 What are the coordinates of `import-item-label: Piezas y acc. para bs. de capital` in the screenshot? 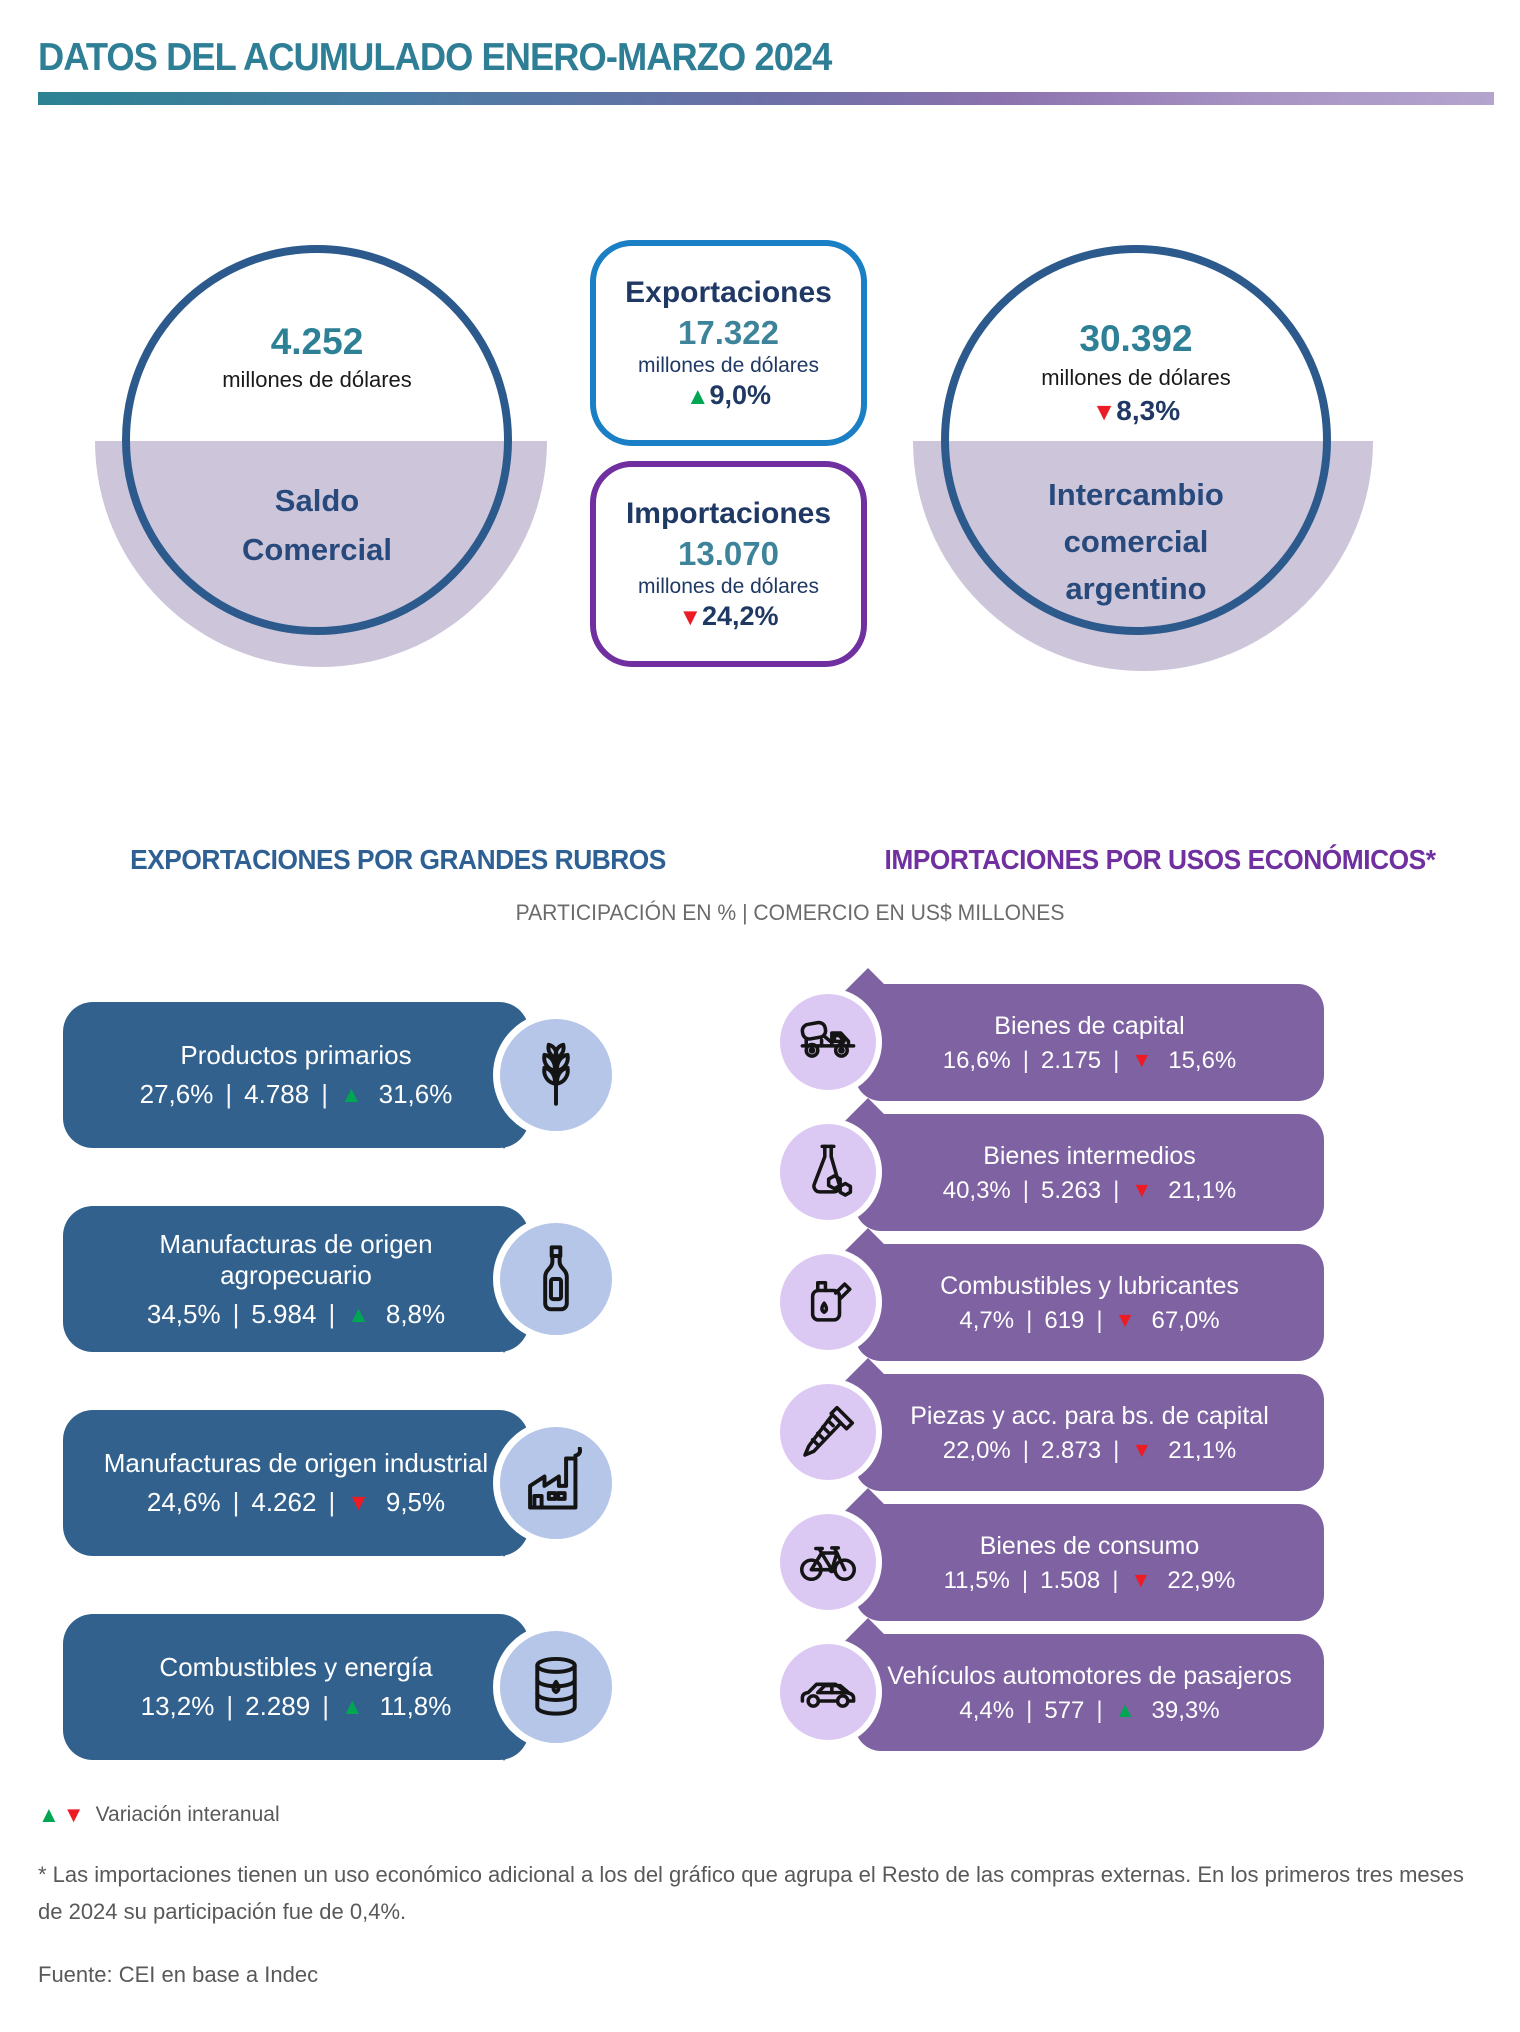 It's located at (1089, 1415).